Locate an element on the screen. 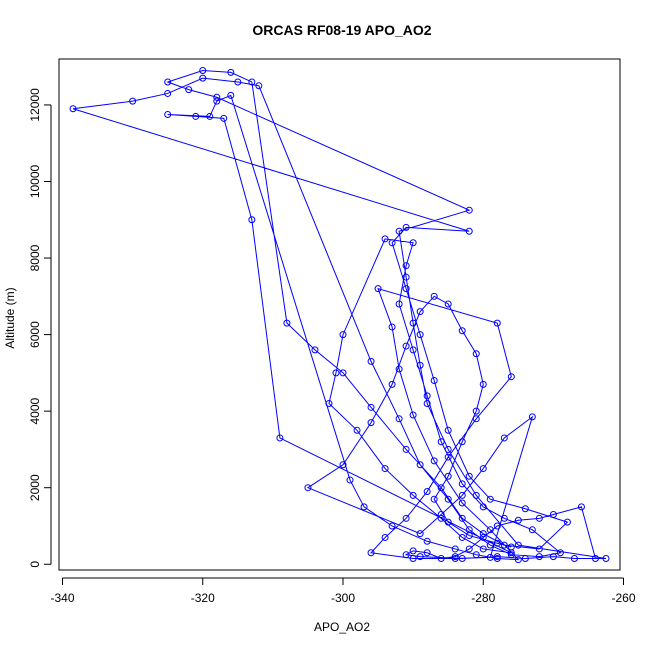 This screenshot has width=650, height=650. x-tick-label-4: -260 is located at coordinates (623, 598).